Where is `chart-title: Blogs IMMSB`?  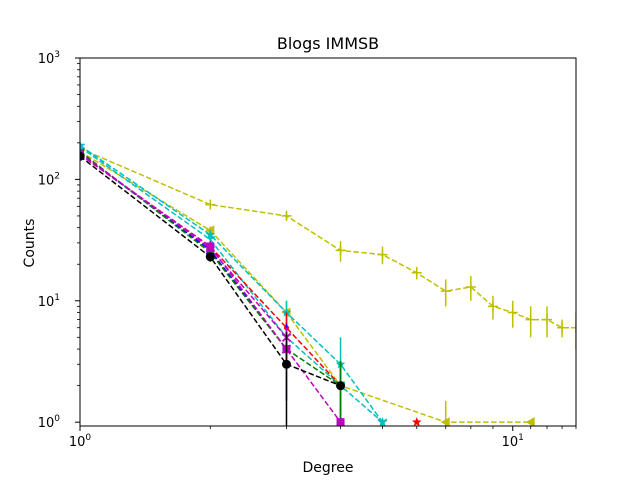
chart-title: Blogs IMMSB is located at coordinates (328, 43).